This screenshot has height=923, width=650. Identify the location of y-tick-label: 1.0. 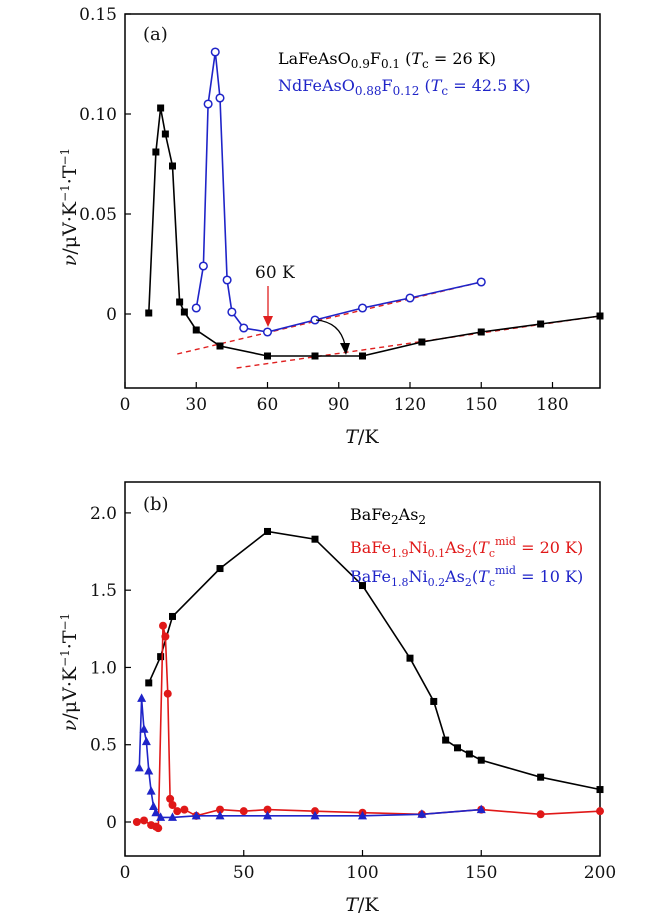
(103, 668).